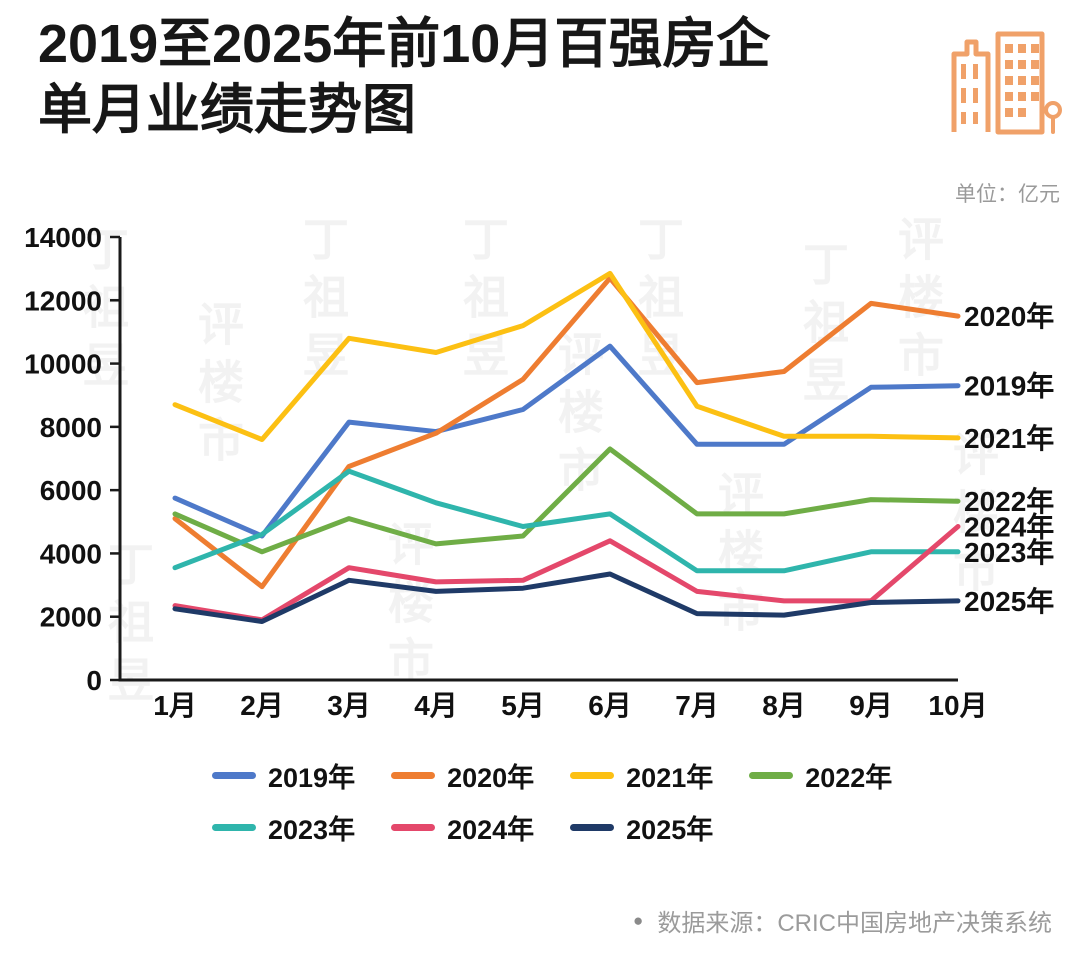  I want to click on legend-item-2024年: 2024年, so click(462, 827).